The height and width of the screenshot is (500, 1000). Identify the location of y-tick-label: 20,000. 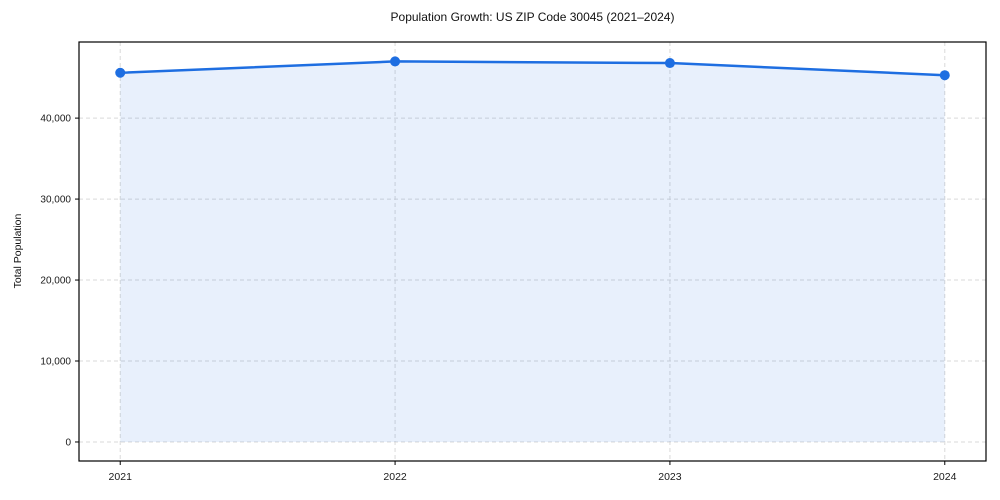
(55, 281).